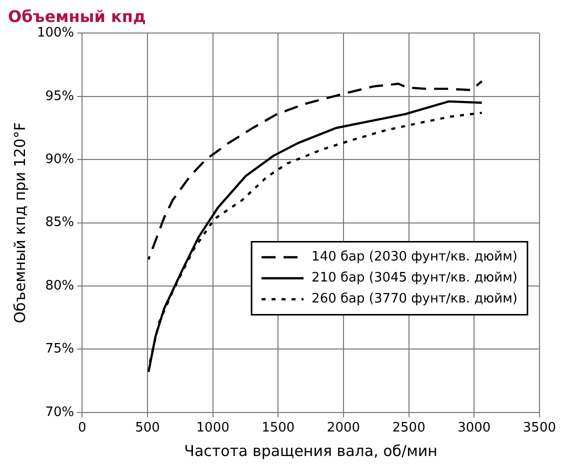 The width and height of the screenshot is (567, 473). What do you see at coordinates (474, 428) in the screenshot?
I see `x-tick-label: 3000` at bounding box center [474, 428].